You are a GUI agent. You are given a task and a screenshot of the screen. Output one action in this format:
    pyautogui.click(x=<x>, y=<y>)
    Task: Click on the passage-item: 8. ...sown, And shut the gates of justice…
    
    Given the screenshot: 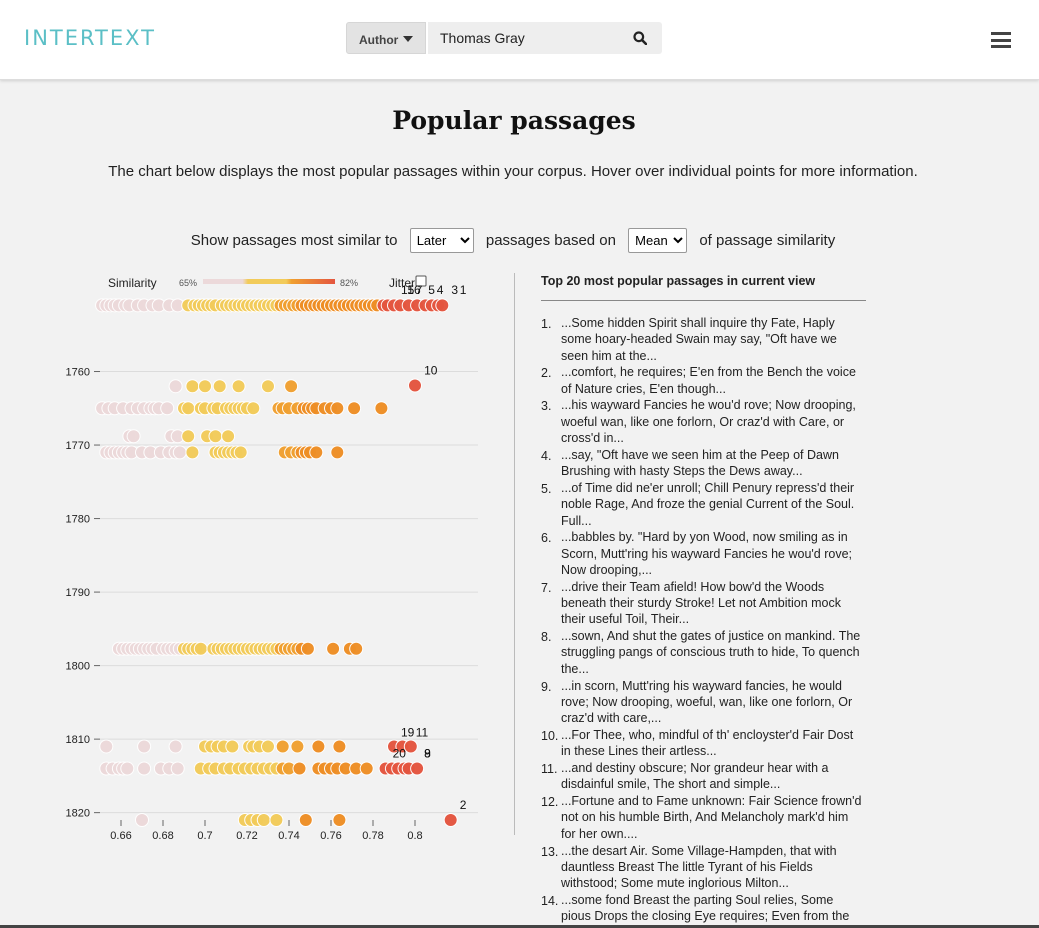 What is the action you would take?
    pyautogui.click(x=703, y=652)
    